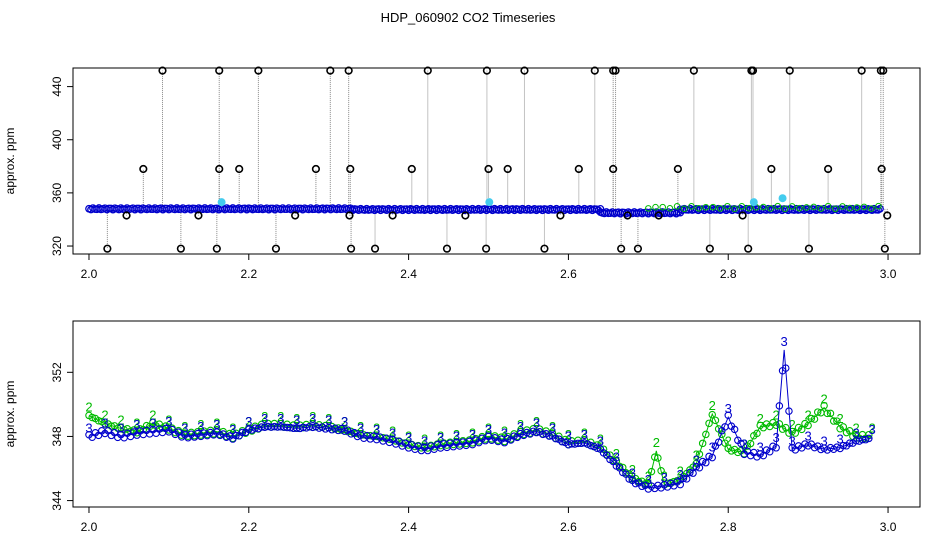 Image resolution: width=936 pixels, height=540 pixels. Describe the element at coordinates (57, 193) in the screenshot. I see `top-y-tick-label: 360` at that location.